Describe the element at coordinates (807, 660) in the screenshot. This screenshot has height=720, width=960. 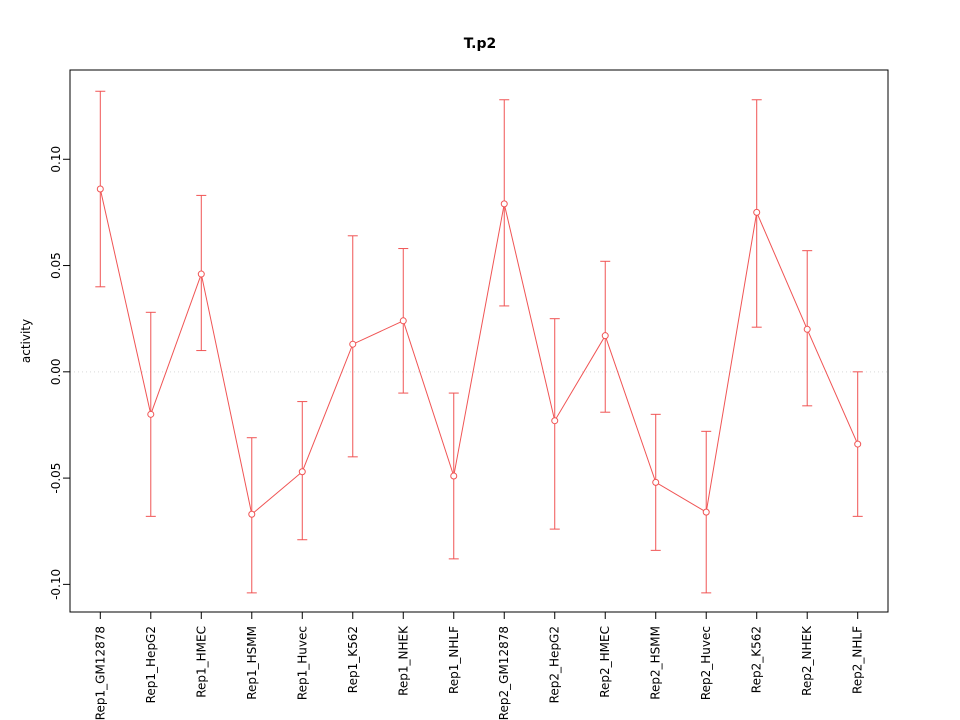
I see `x-tick-label: Rep2_NHEK` at that location.